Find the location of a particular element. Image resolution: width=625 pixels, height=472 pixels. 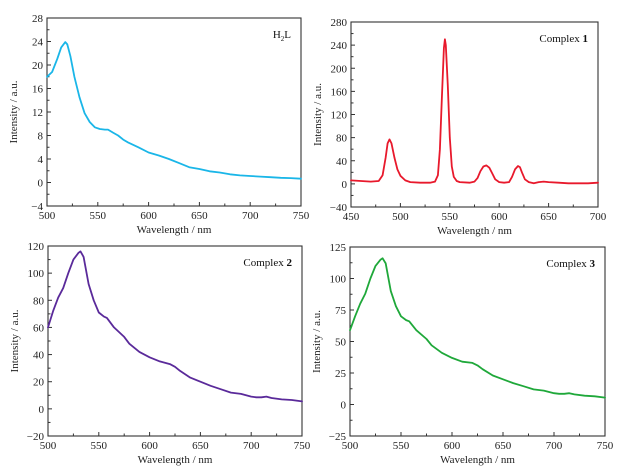

panel-annotation: Complex 2 is located at coordinates (267, 263).